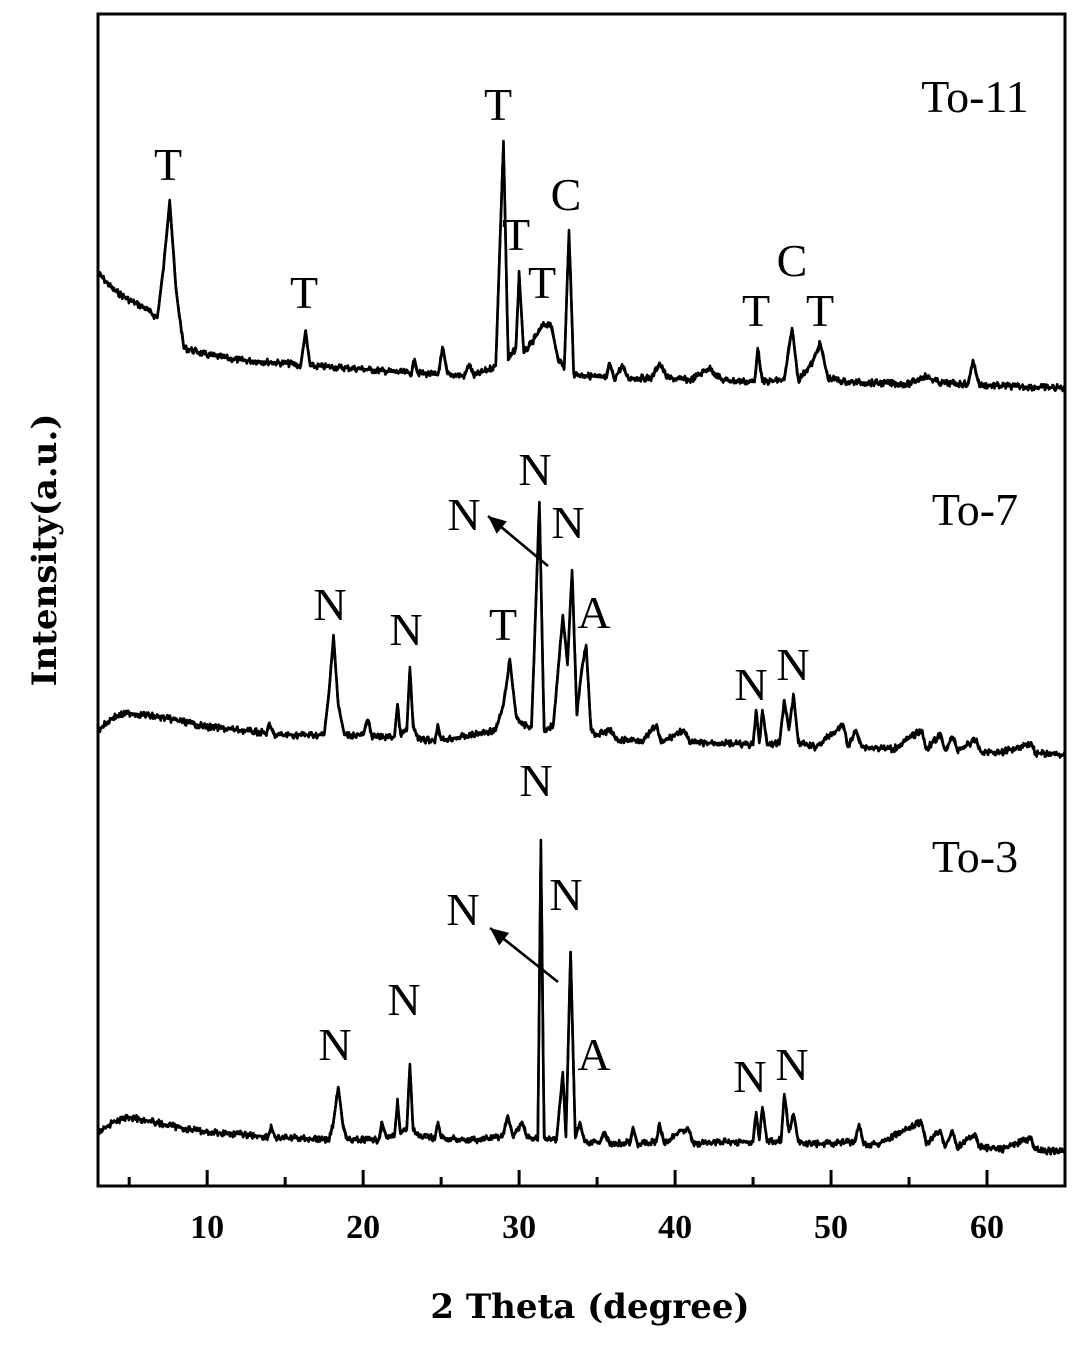 The height and width of the screenshot is (1359, 1086). What do you see at coordinates (523, 749) in the screenshot?
I see `arrow-annotations` at bounding box center [523, 749].